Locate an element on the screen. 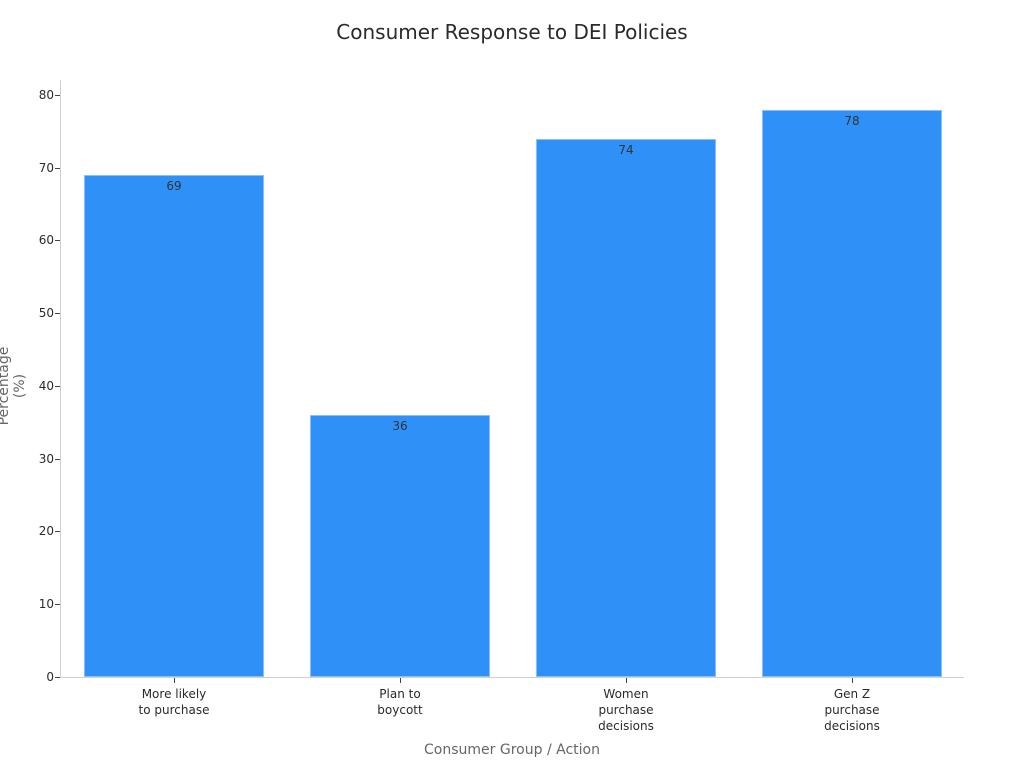 Image resolution: width=1024 pixels, height=768 pixels. bar-value-label: 36 is located at coordinates (400, 426).